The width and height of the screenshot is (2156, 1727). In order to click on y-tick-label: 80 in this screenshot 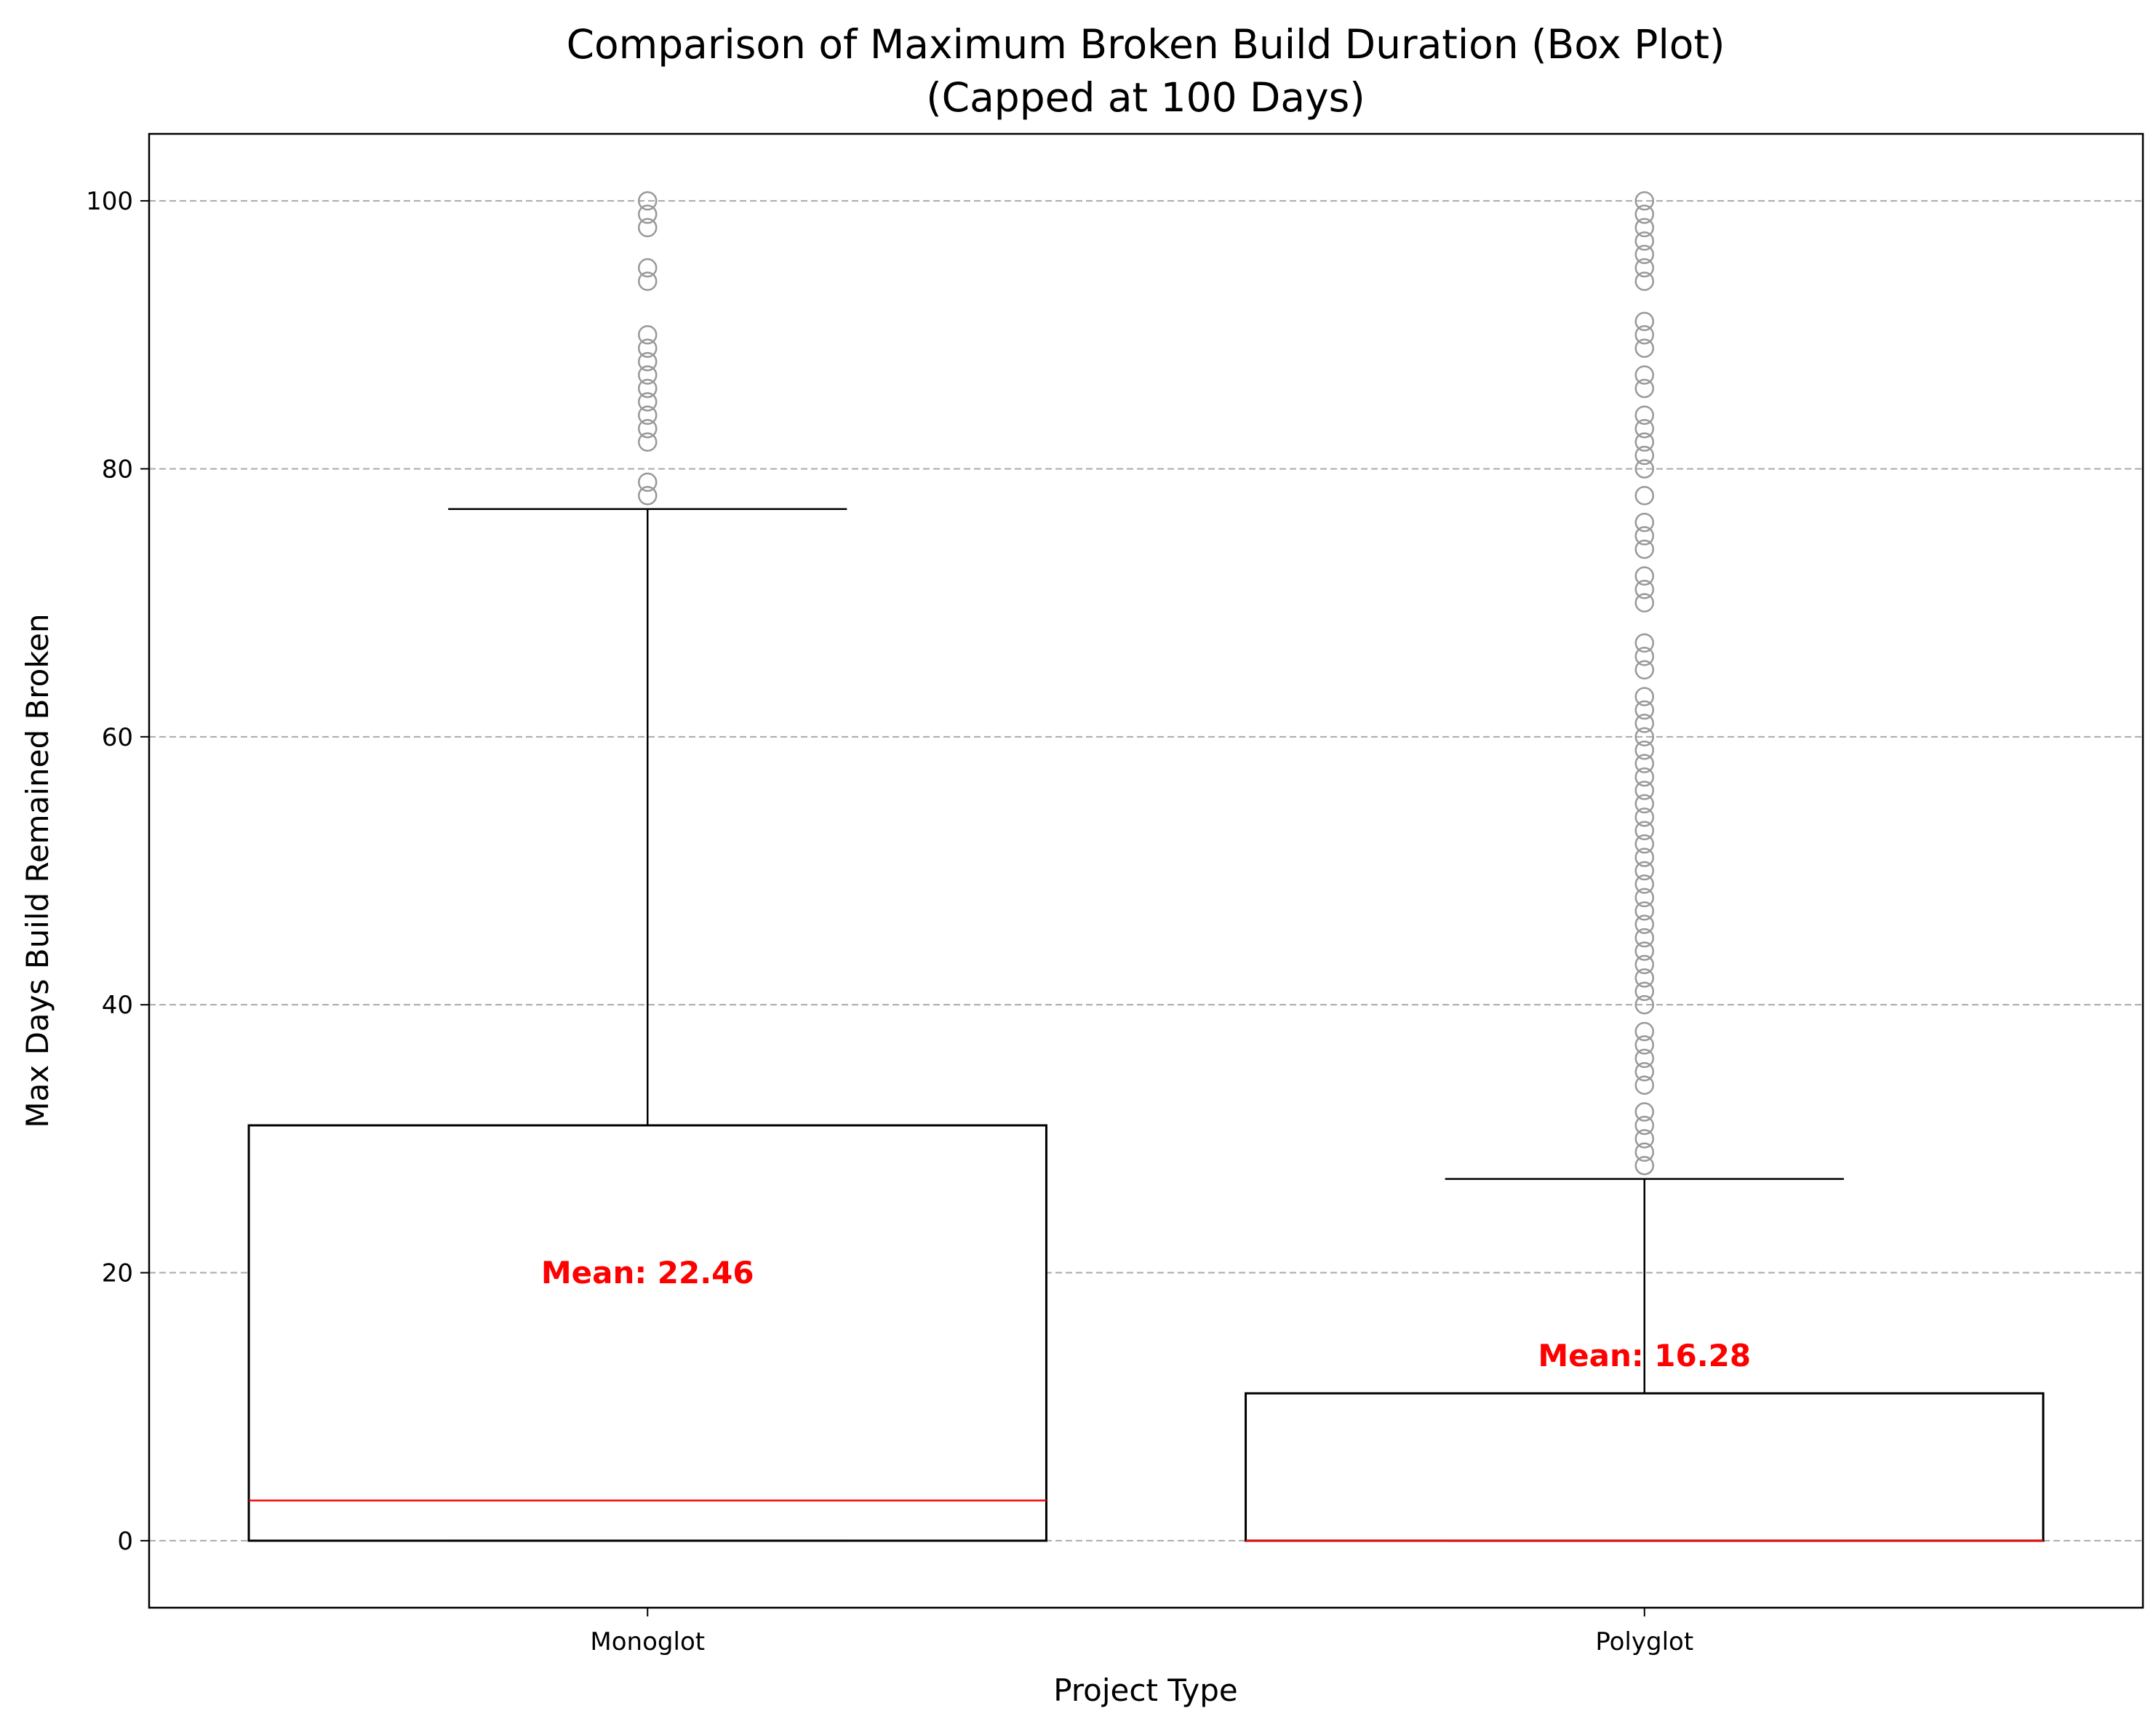, I will do `click(118, 469)`.